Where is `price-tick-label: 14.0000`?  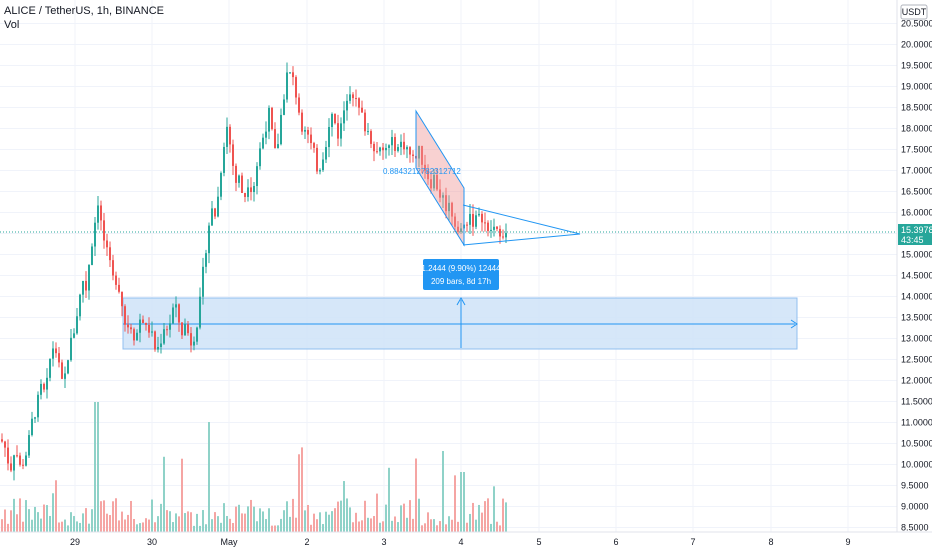
price-tick-label: 14.0000 is located at coordinates (916, 297).